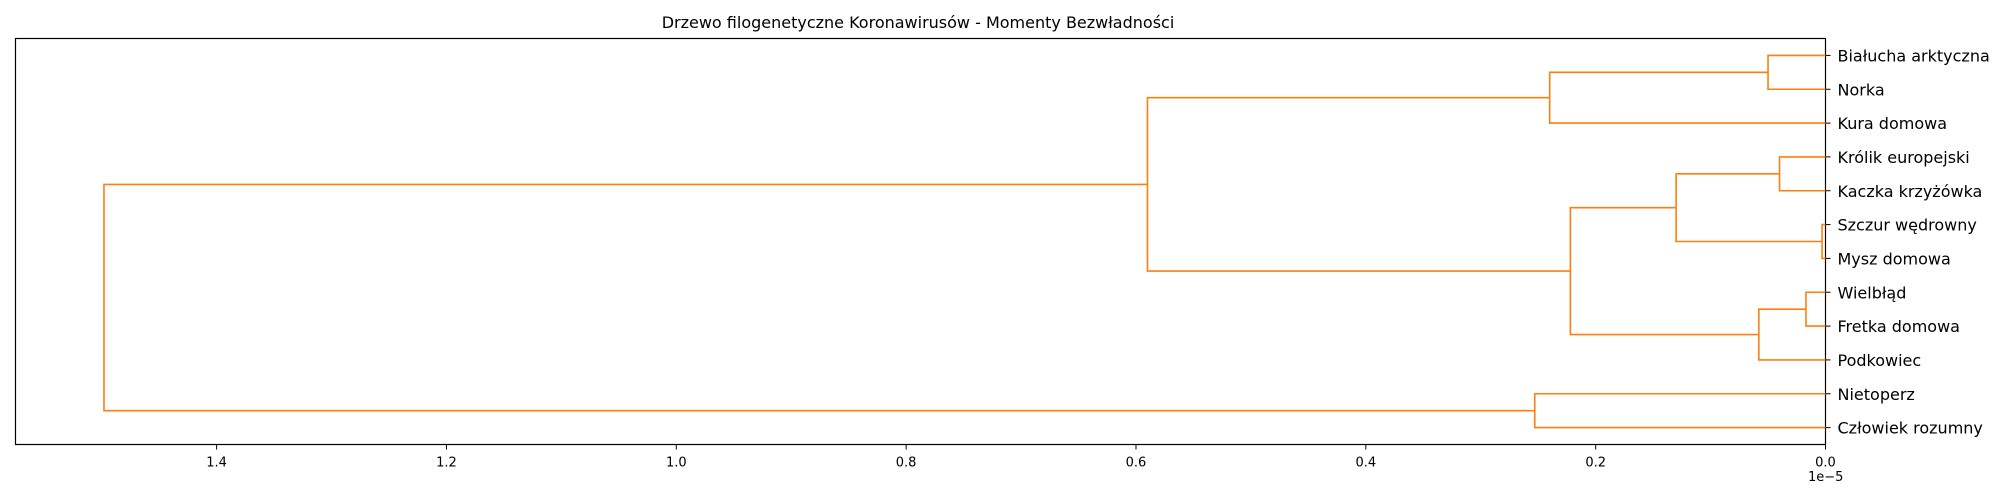  I want to click on x-tick-label: 1.4, so click(216, 463).